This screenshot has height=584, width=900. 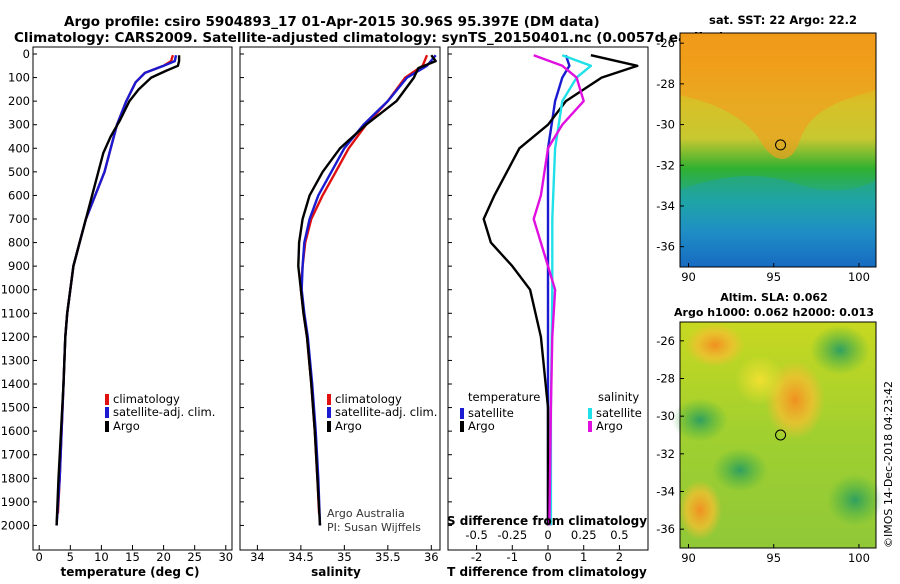 I want to click on ytick-label: 1600, so click(x=15, y=431).